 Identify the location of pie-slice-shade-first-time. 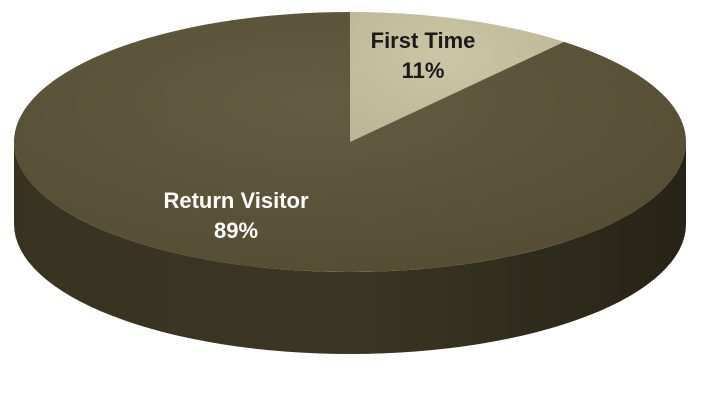
(457, 77).